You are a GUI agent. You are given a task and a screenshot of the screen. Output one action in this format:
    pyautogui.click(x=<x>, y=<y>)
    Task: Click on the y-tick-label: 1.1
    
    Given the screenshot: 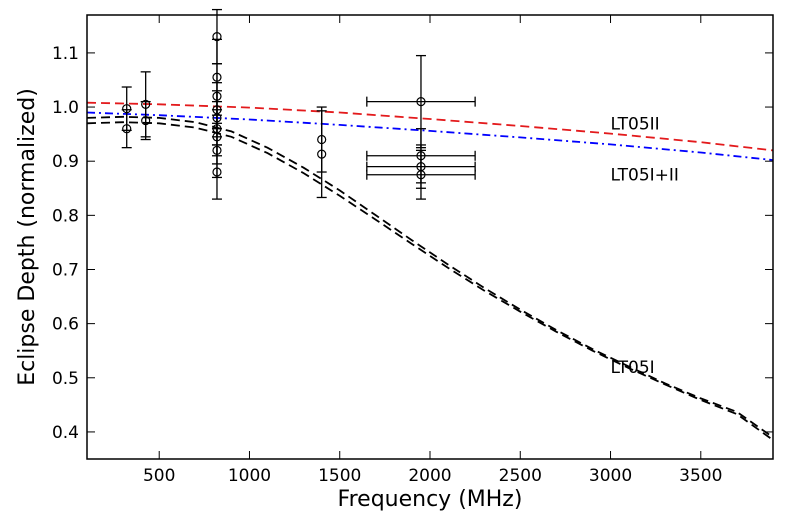 What is the action you would take?
    pyautogui.click(x=65, y=54)
    